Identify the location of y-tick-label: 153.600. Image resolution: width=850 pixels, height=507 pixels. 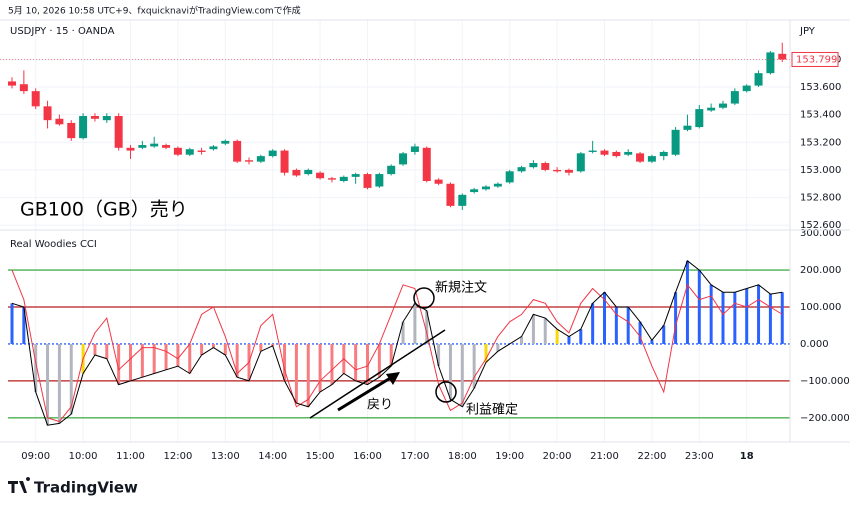
(820, 87).